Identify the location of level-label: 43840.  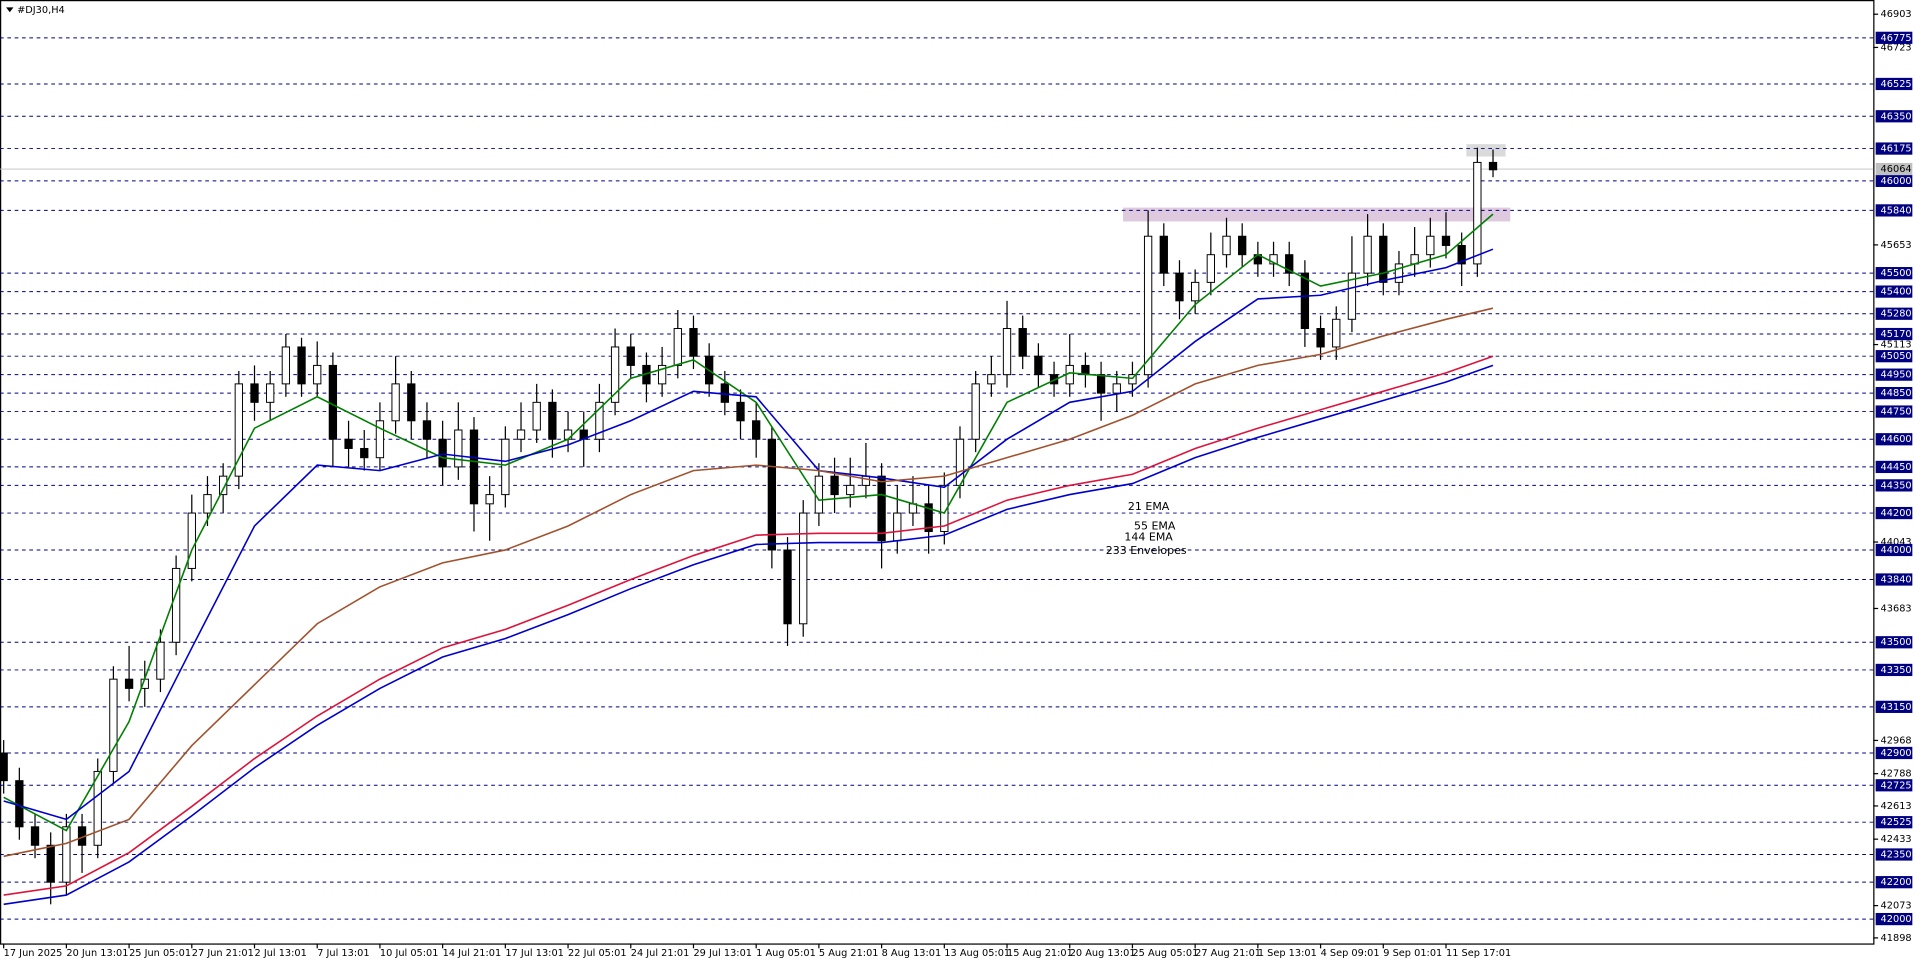
(1896, 580).